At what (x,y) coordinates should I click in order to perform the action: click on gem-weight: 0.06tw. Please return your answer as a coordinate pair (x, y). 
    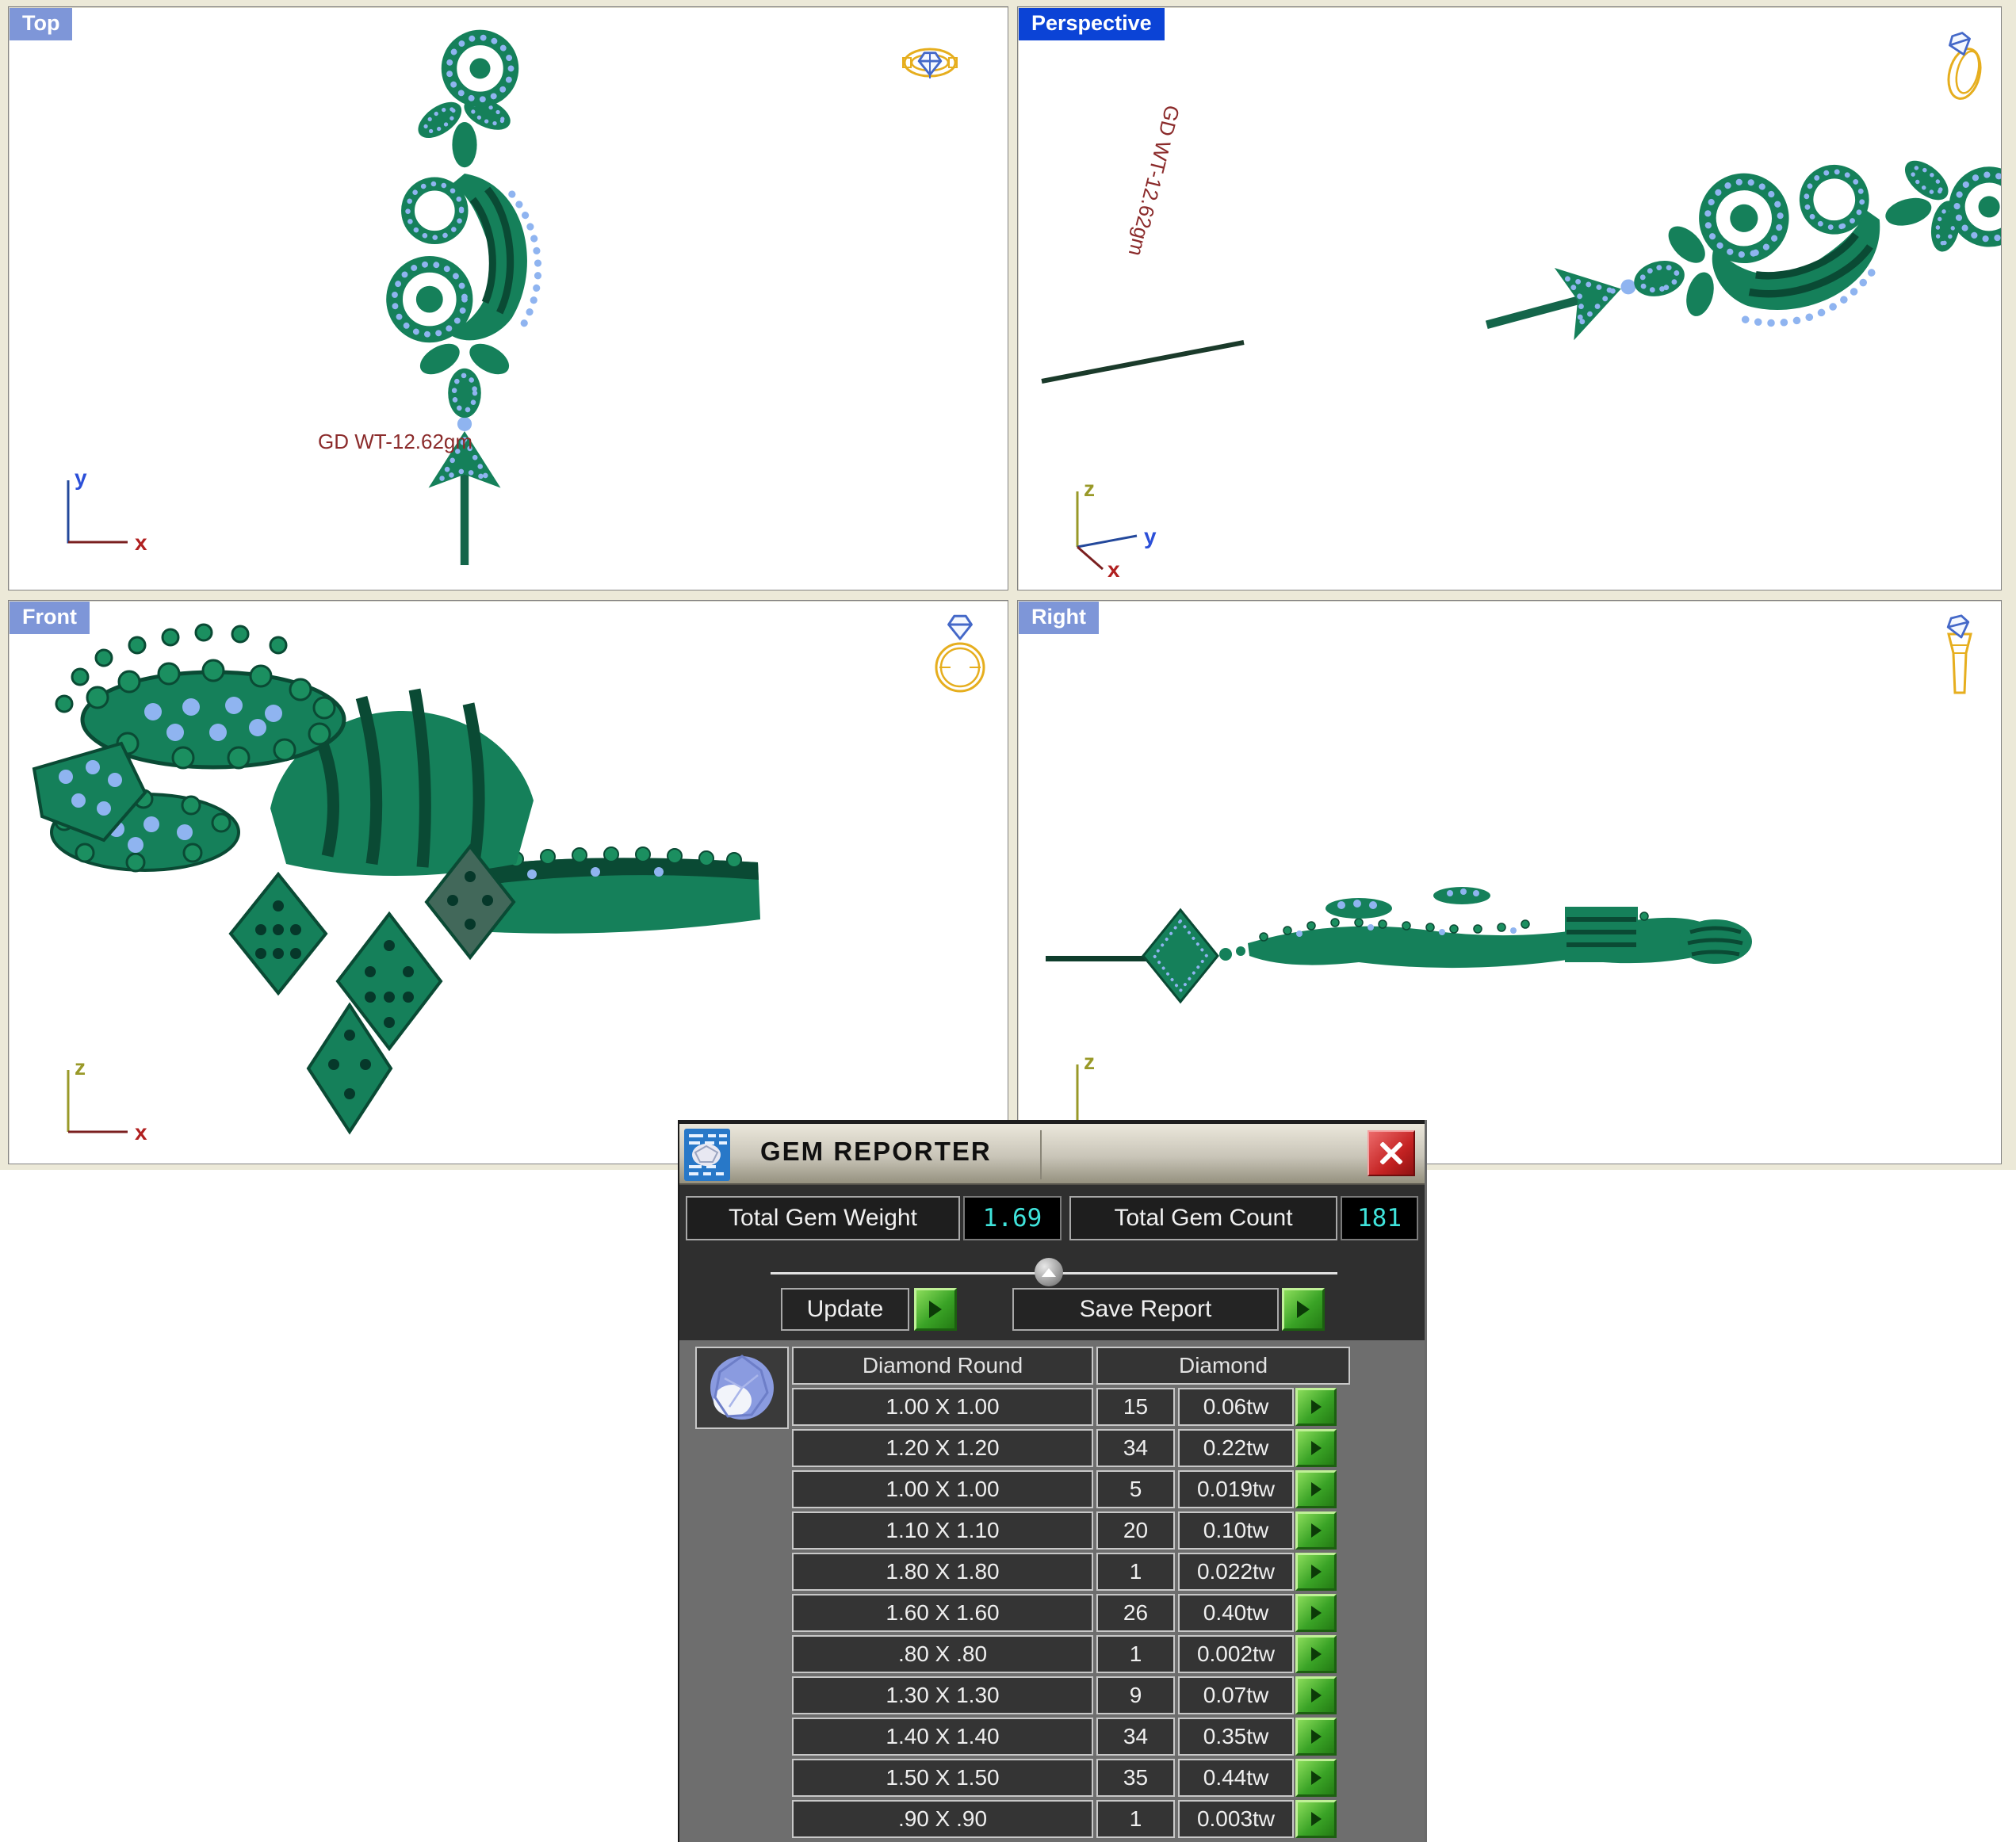
    Looking at the image, I should click on (1236, 1407).